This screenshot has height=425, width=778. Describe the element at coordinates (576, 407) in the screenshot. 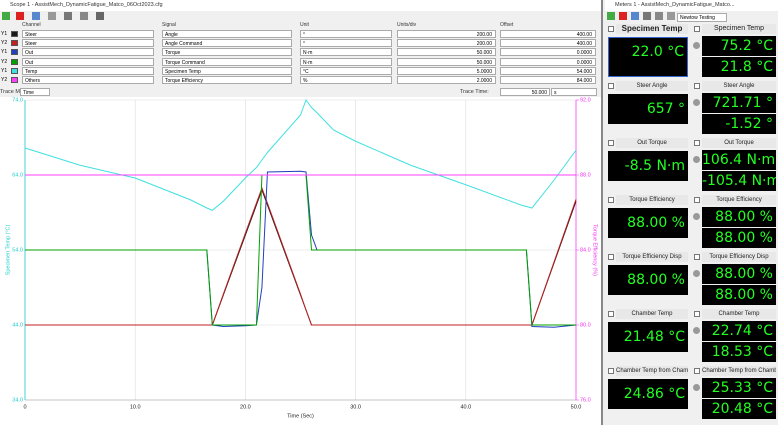

I see `x-tick-label: 50.0` at that location.